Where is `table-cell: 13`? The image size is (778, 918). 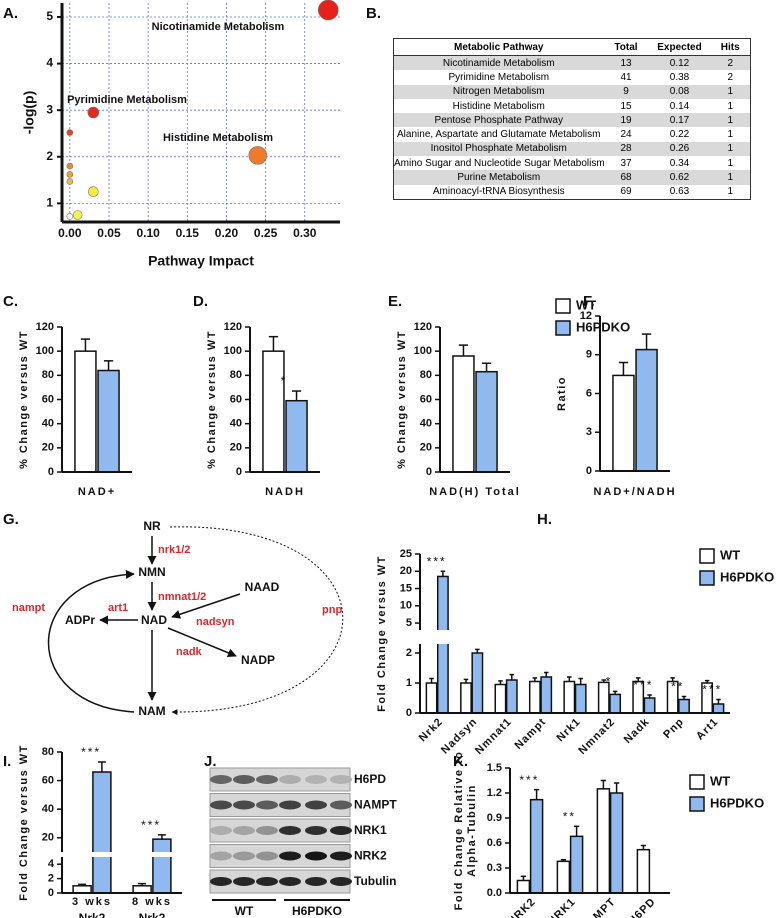 table-cell: 13 is located at coordinates (626, 63).